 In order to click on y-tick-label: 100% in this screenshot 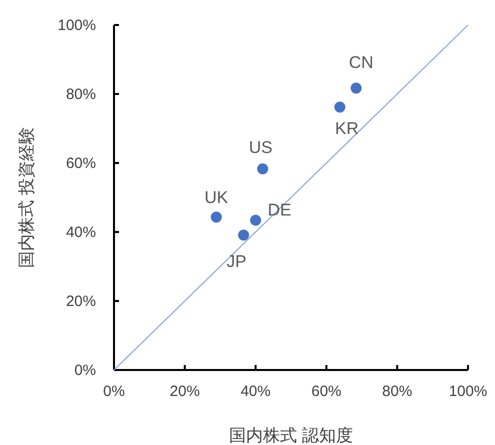, I will do `click(77, 25)`.